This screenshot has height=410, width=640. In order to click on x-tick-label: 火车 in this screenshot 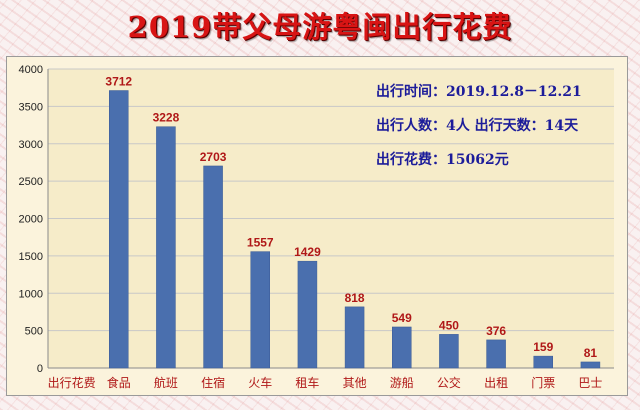, I will do `click(260, 382)`.